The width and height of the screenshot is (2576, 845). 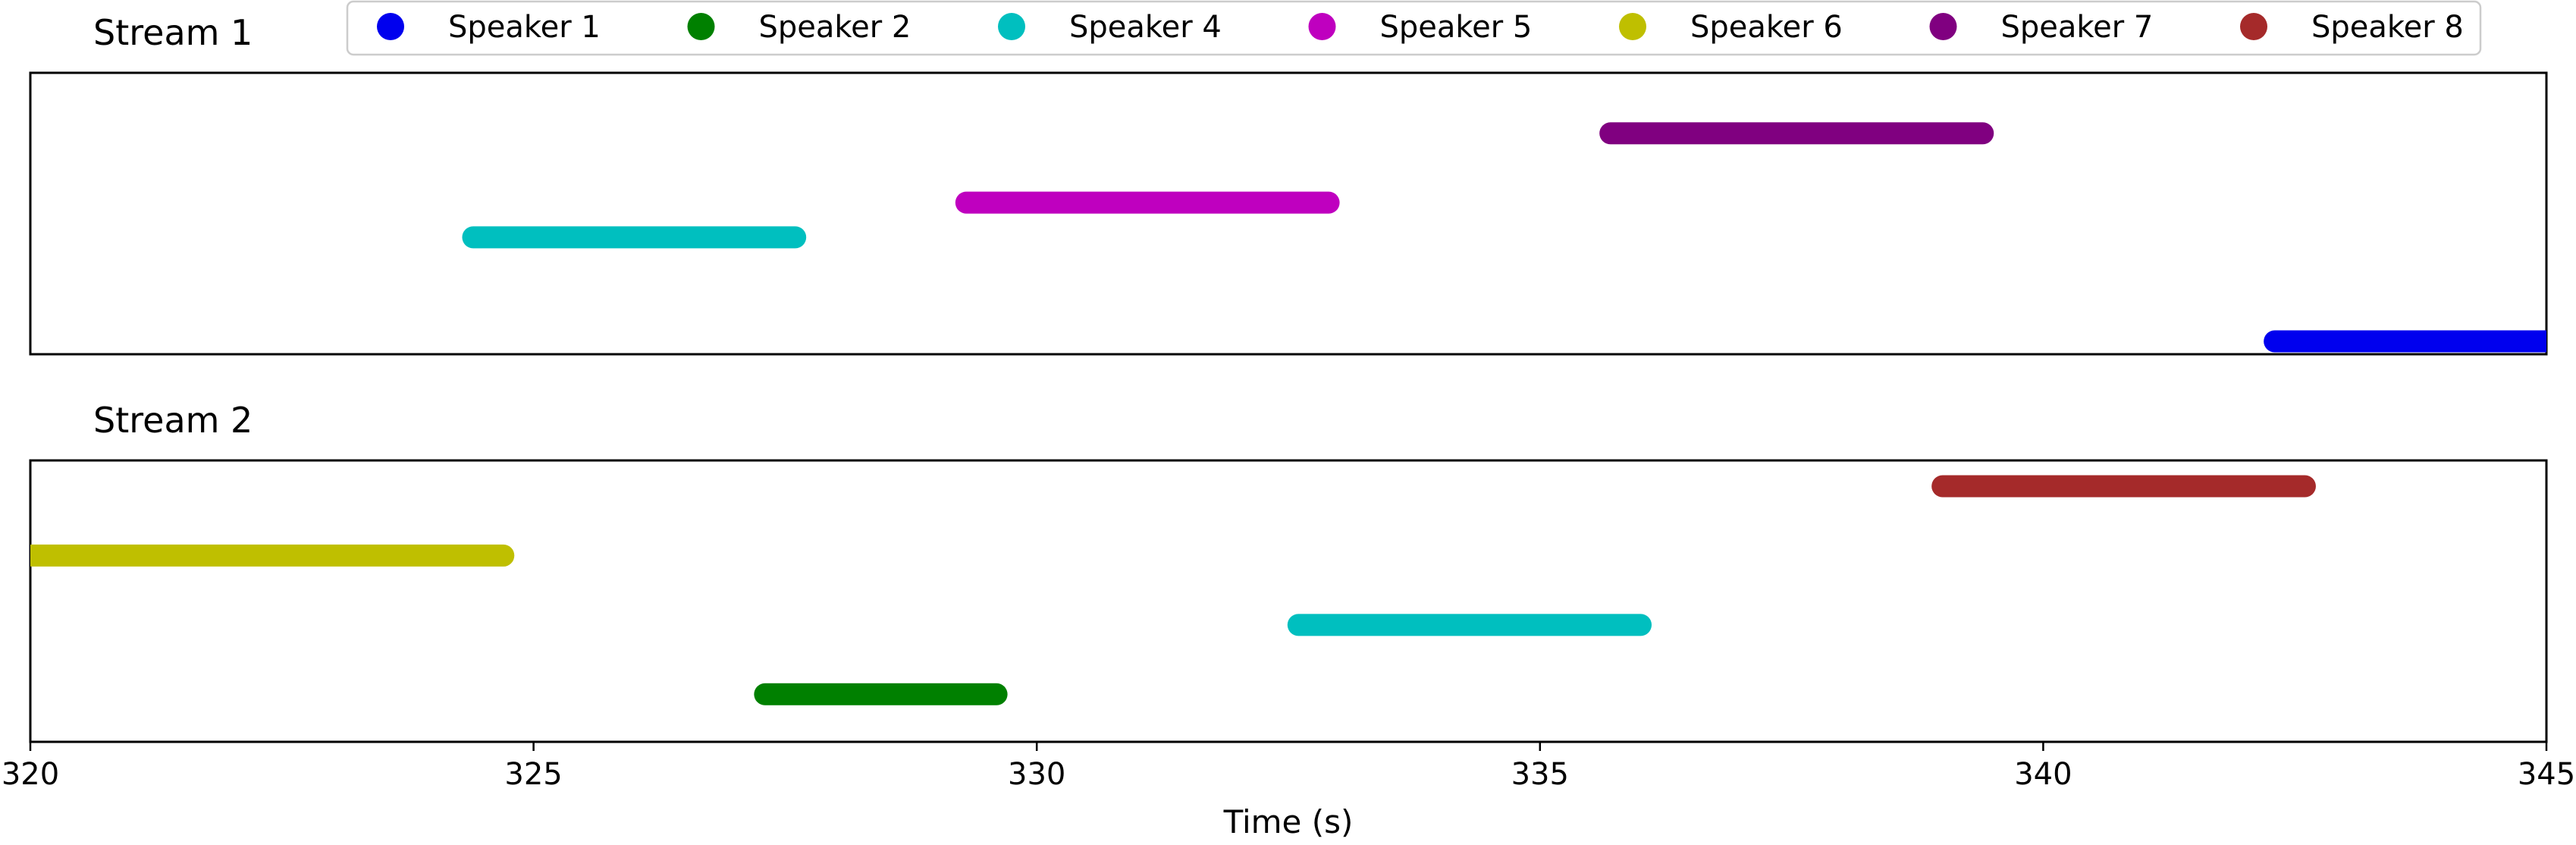 What do you see at coordinates (835, 27) in the screenshot?
I see `legend-label: Speaker 2` at bounding box center [835, 27].